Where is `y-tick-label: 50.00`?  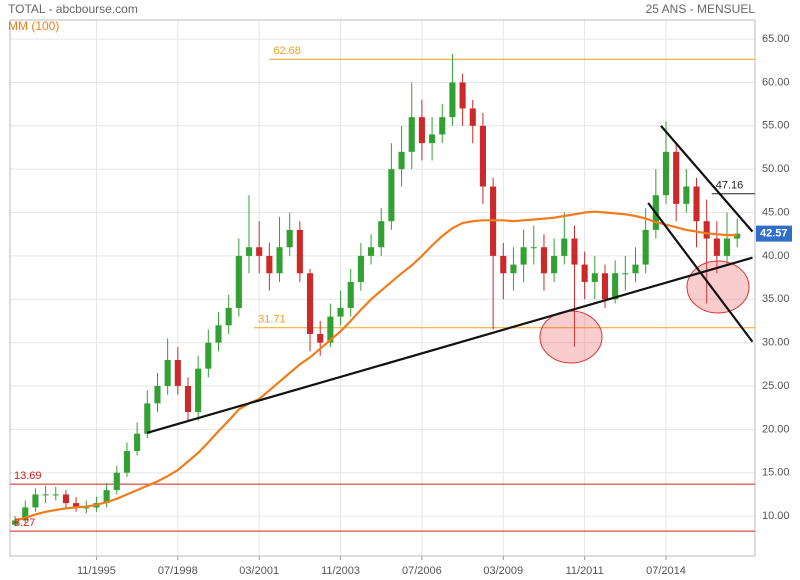
y-tick-label: 50.00 is located at coordinates (776, 169).